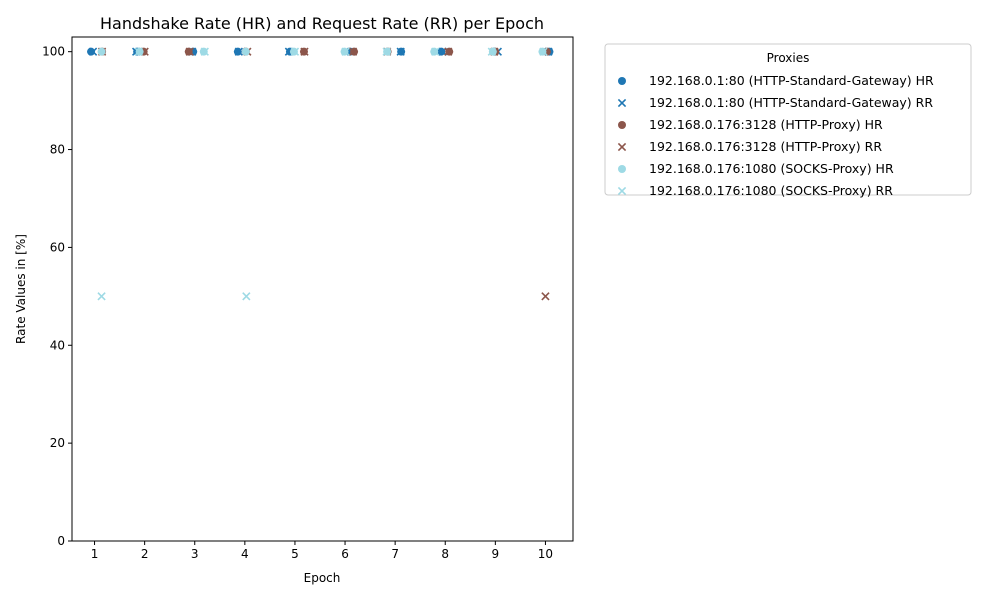 The height and width of the screenshot is (600, 1000). What do you see at coordinates (545, 554) in the screenshot?
I see `x-tick-label: 10` at bounding box center [545, 554].